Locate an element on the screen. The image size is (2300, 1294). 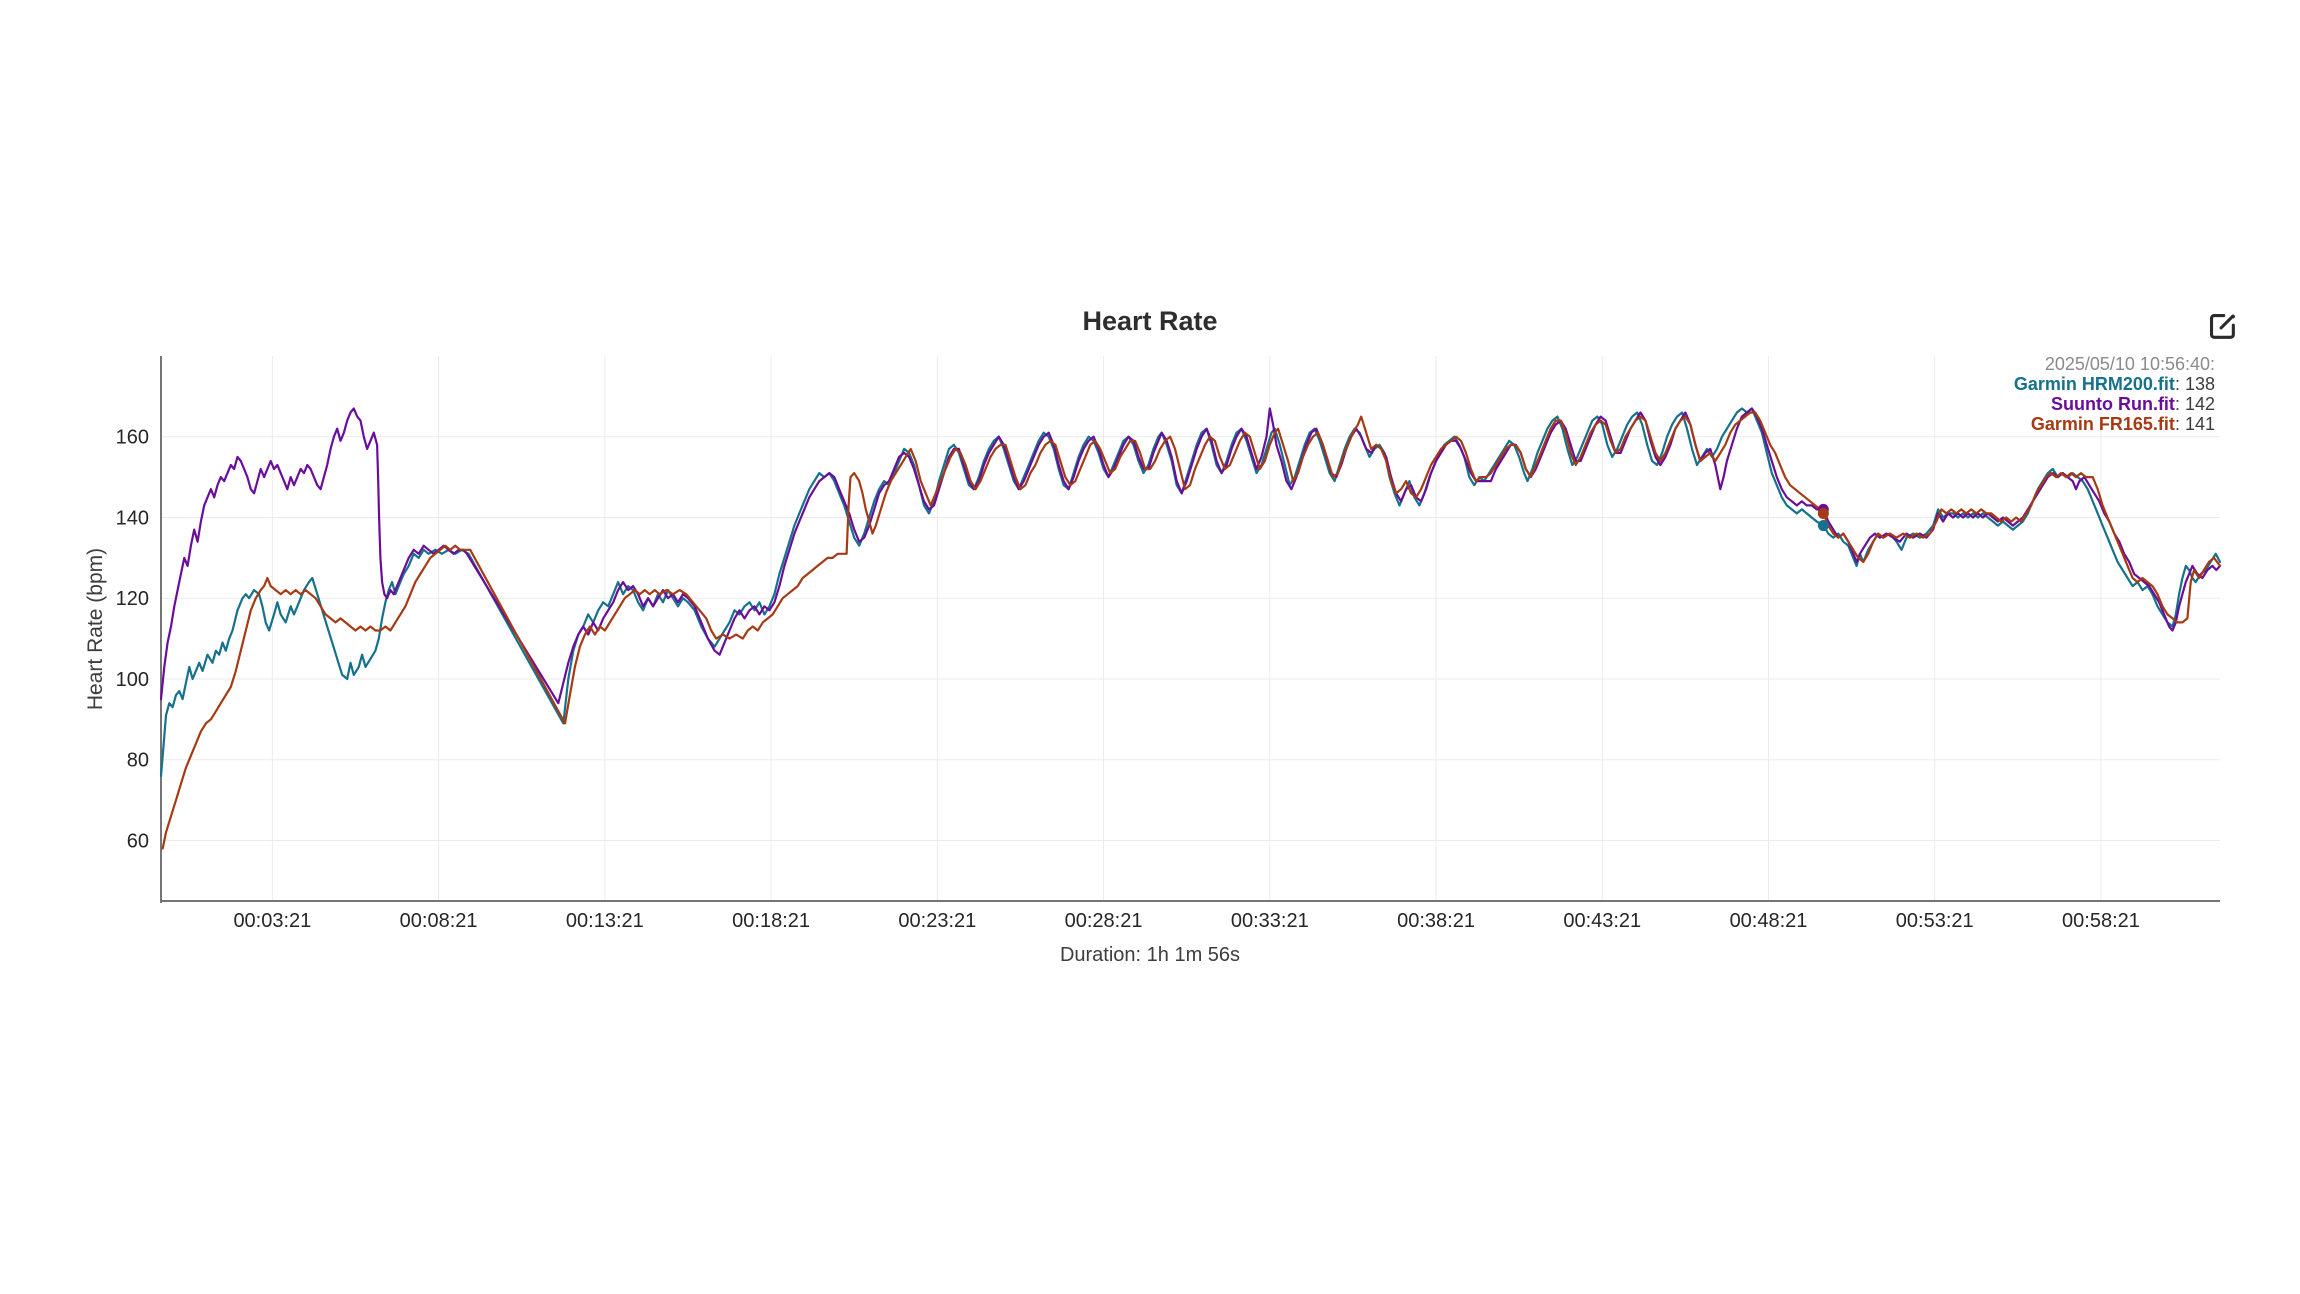
x-tick-label: 00:28:21 is located at coordinates (1104, 921).